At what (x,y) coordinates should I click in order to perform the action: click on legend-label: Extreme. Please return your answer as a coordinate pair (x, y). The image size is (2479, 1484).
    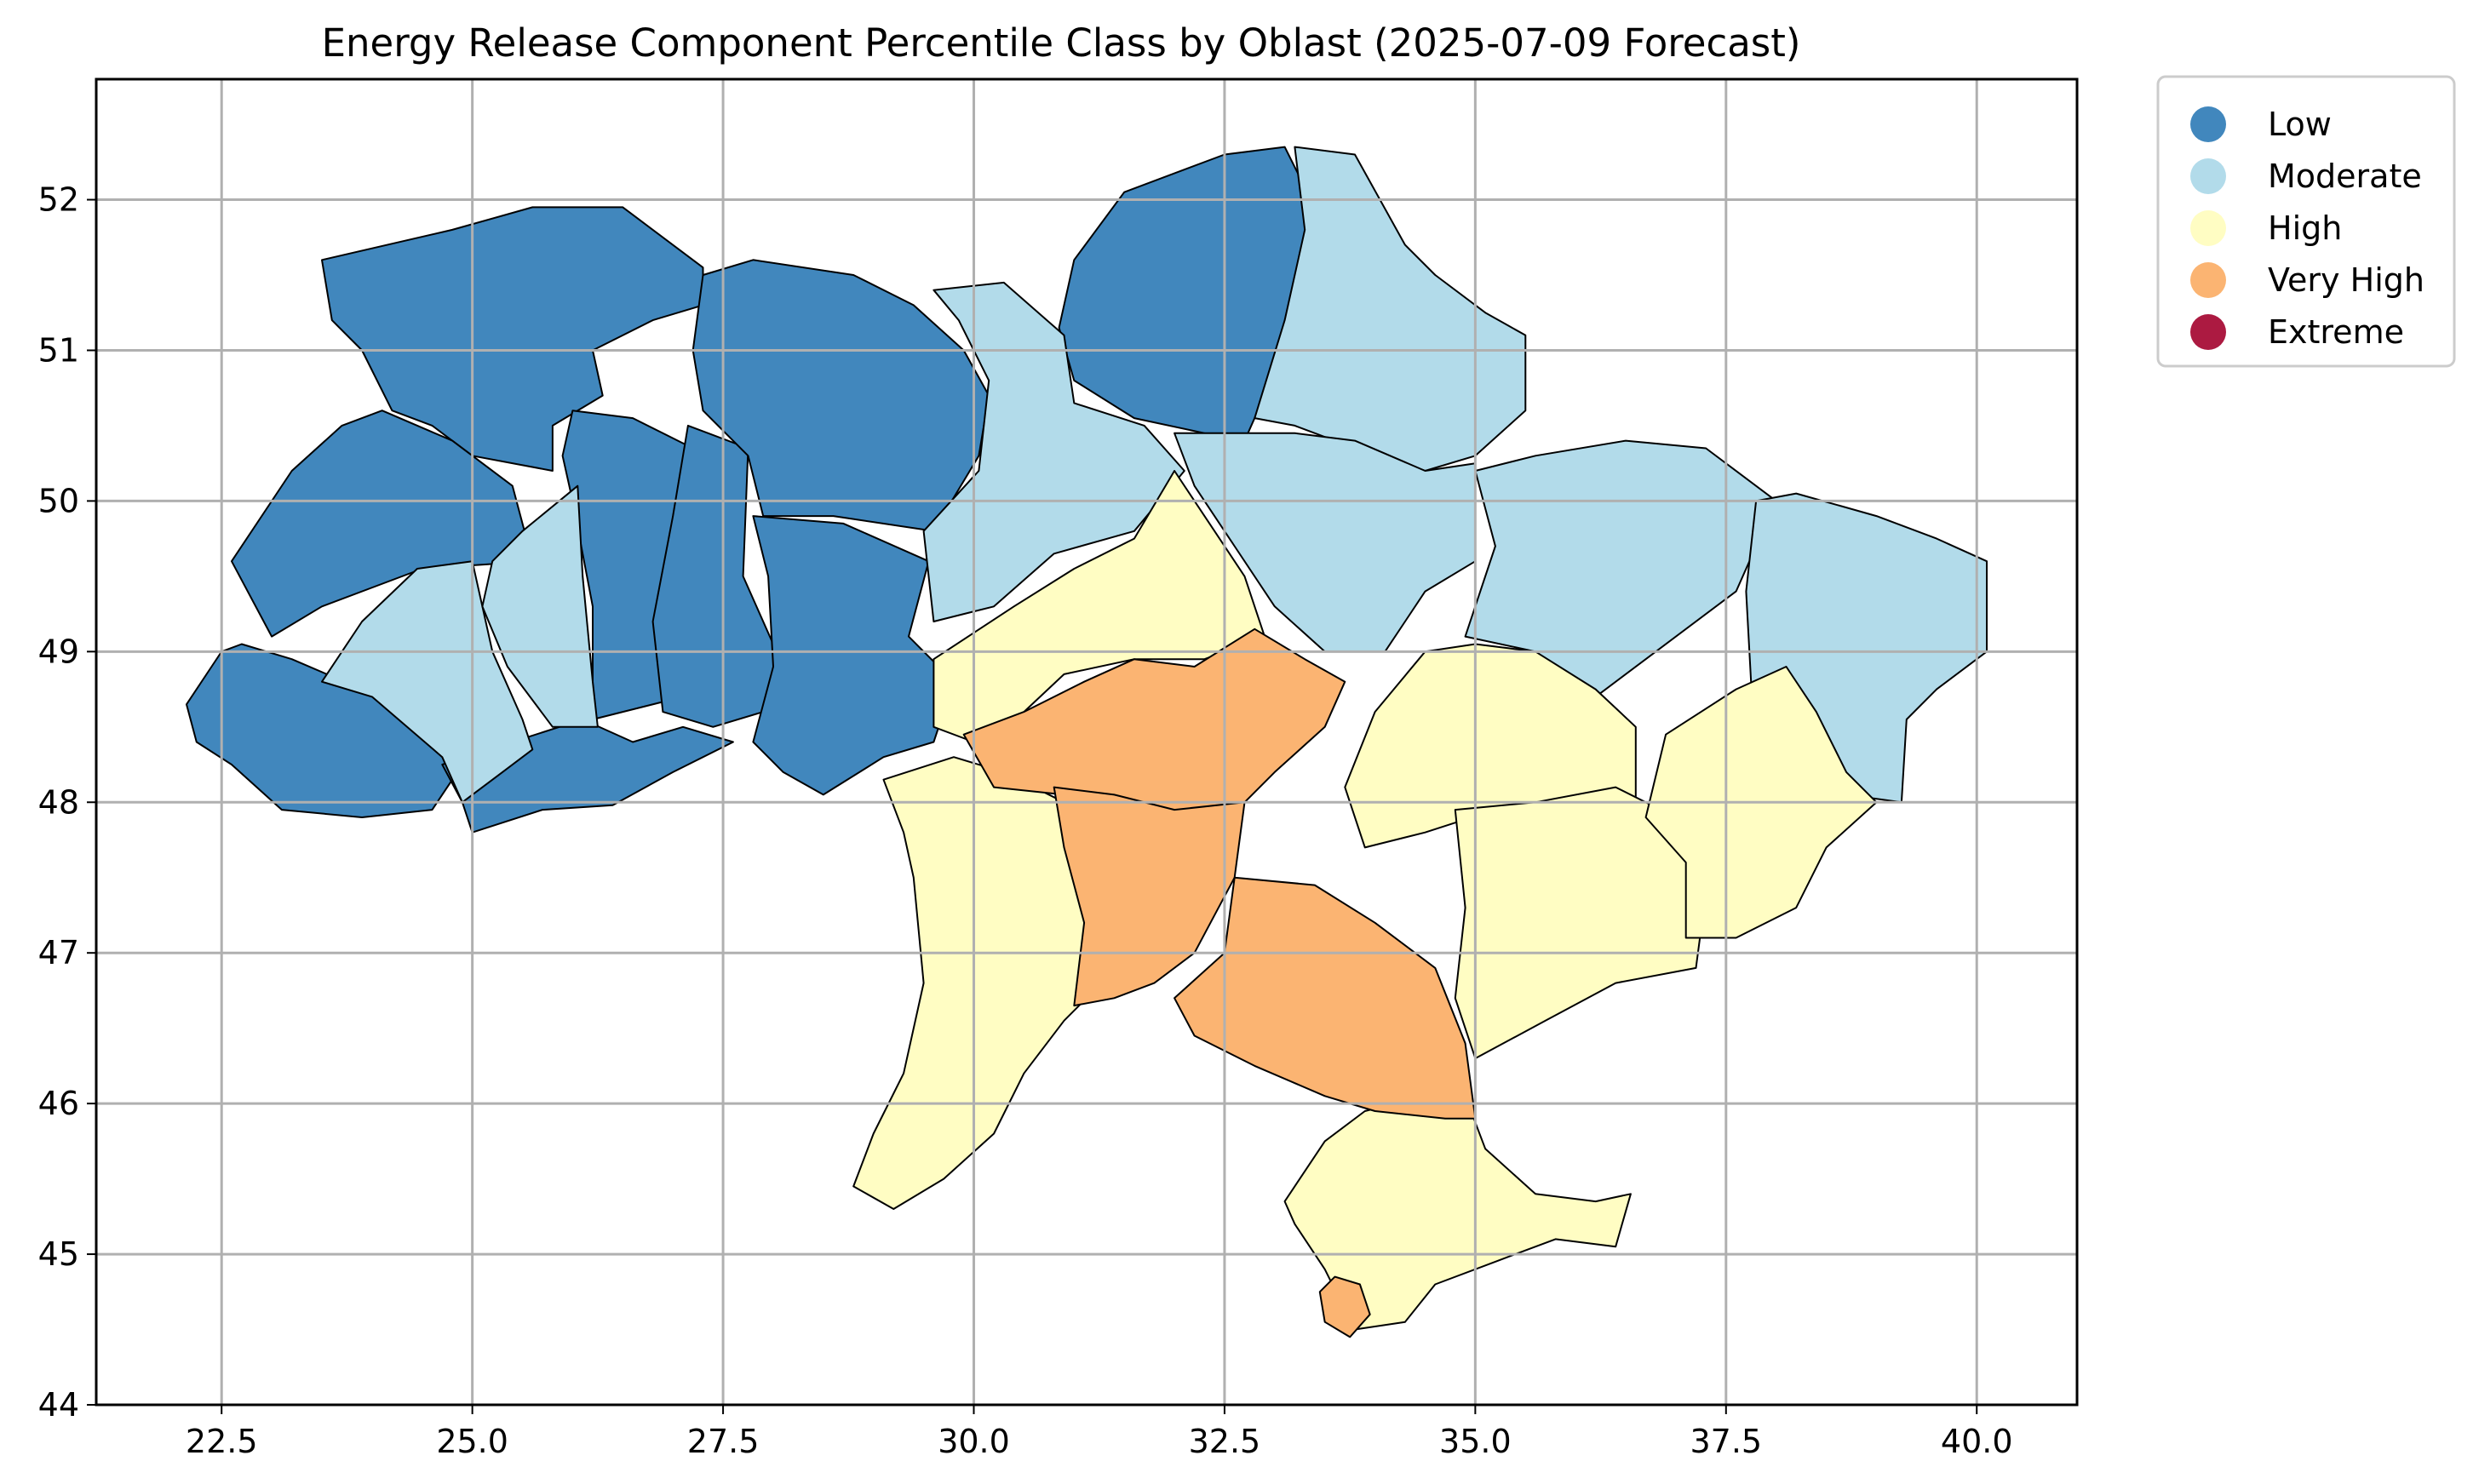
    Looking at the image, I should click on (2336, 332).